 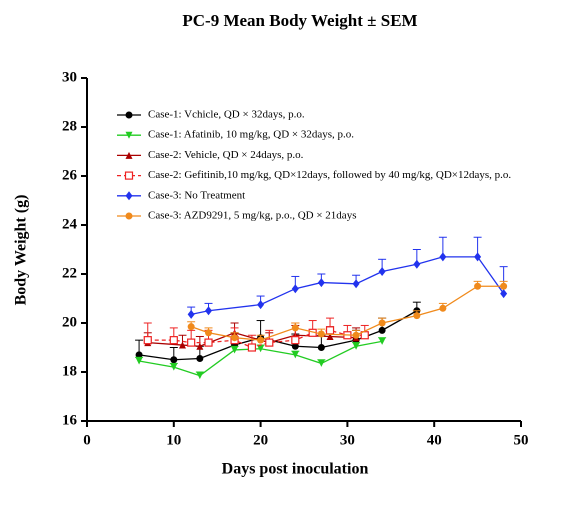 What do you see at coordinates (69, 77) in the screenshot?
I see `y-tick-label: 30` at bounding box center [69, 77].